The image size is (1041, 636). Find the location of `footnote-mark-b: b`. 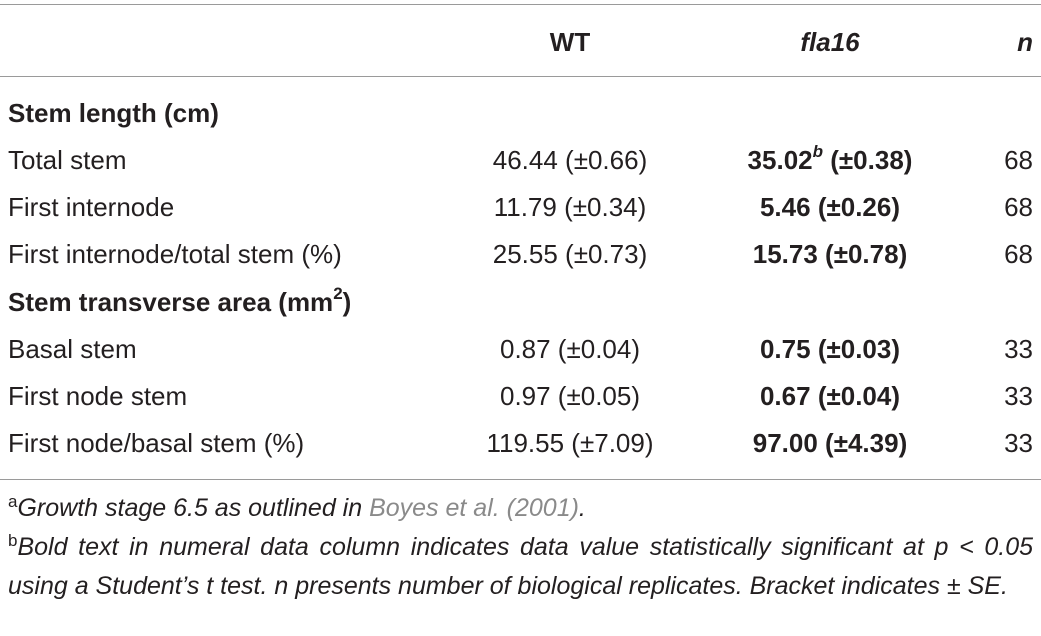

footnote-mark-b: b is located at coordinates (13, 540).